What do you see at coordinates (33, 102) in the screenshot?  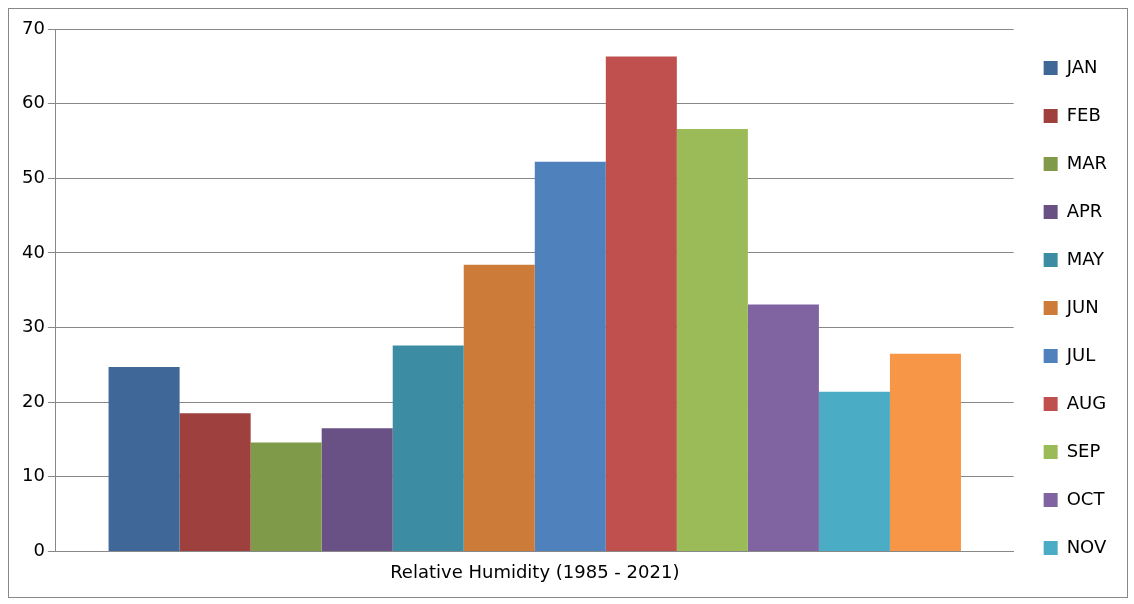 I see `y-tick-label: 60` at bounding box center [33, 102].